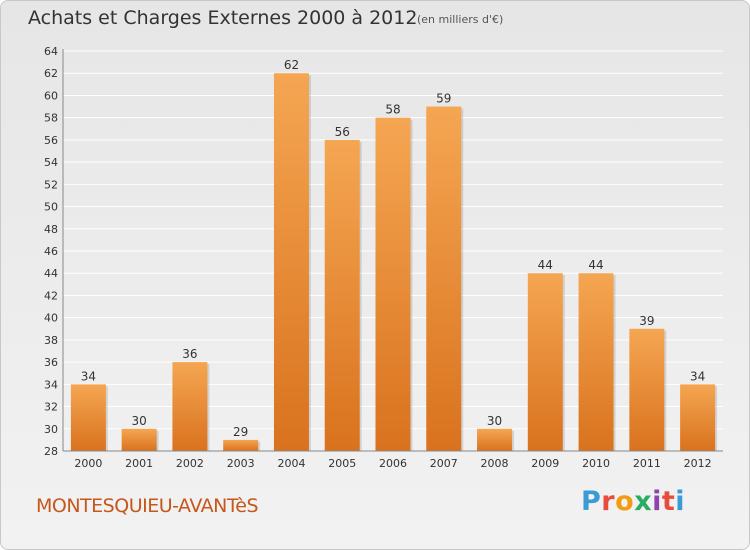 This screenshot has height=550, width=750. I want to click on y-tick-label: 32, so click(51, 407).